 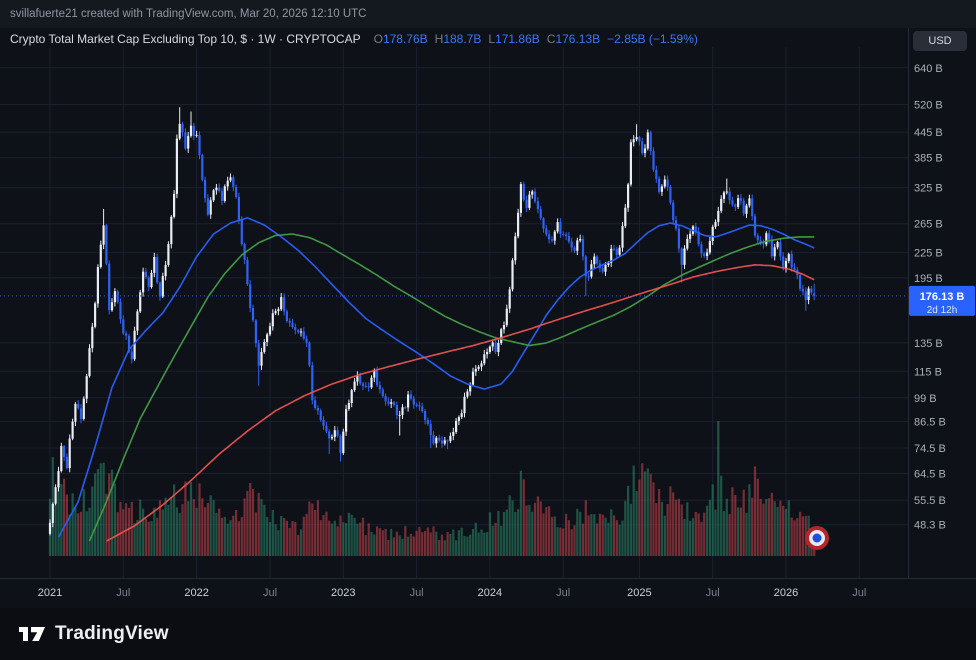 I want to click on svg-text: 176.13 B, so click(x=942, y=297).